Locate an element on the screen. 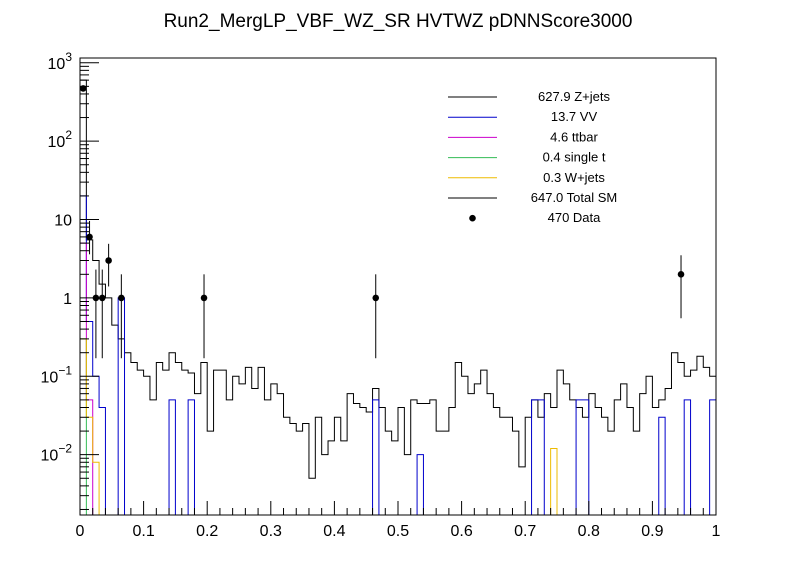  y-tick-label: 1 is located at coordinates (67, 299).